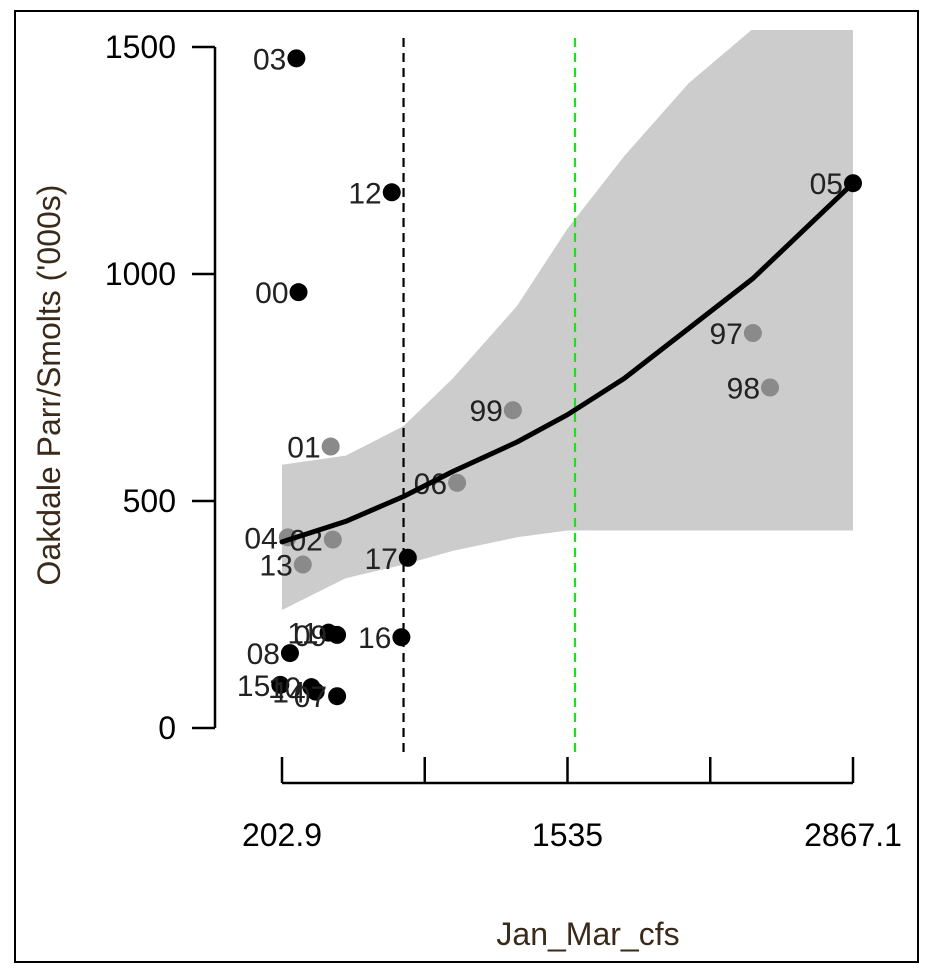 The image size is (935, 973). What do you see at coordinates (167, 728) in the screenshot?
I see `y-tick-label-0: 0` at bounding box center [167, 728].